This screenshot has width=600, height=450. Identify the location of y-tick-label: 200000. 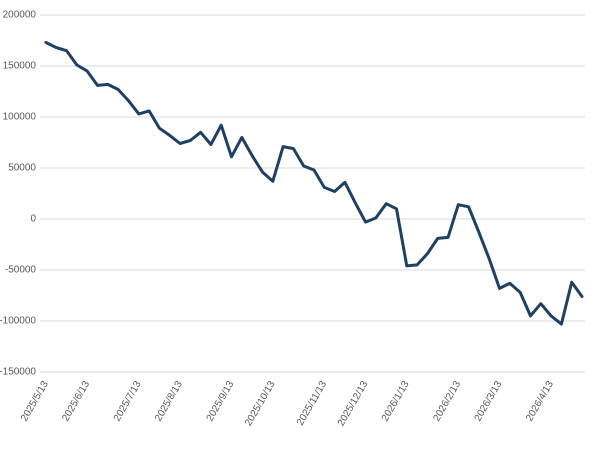
(20, 15).